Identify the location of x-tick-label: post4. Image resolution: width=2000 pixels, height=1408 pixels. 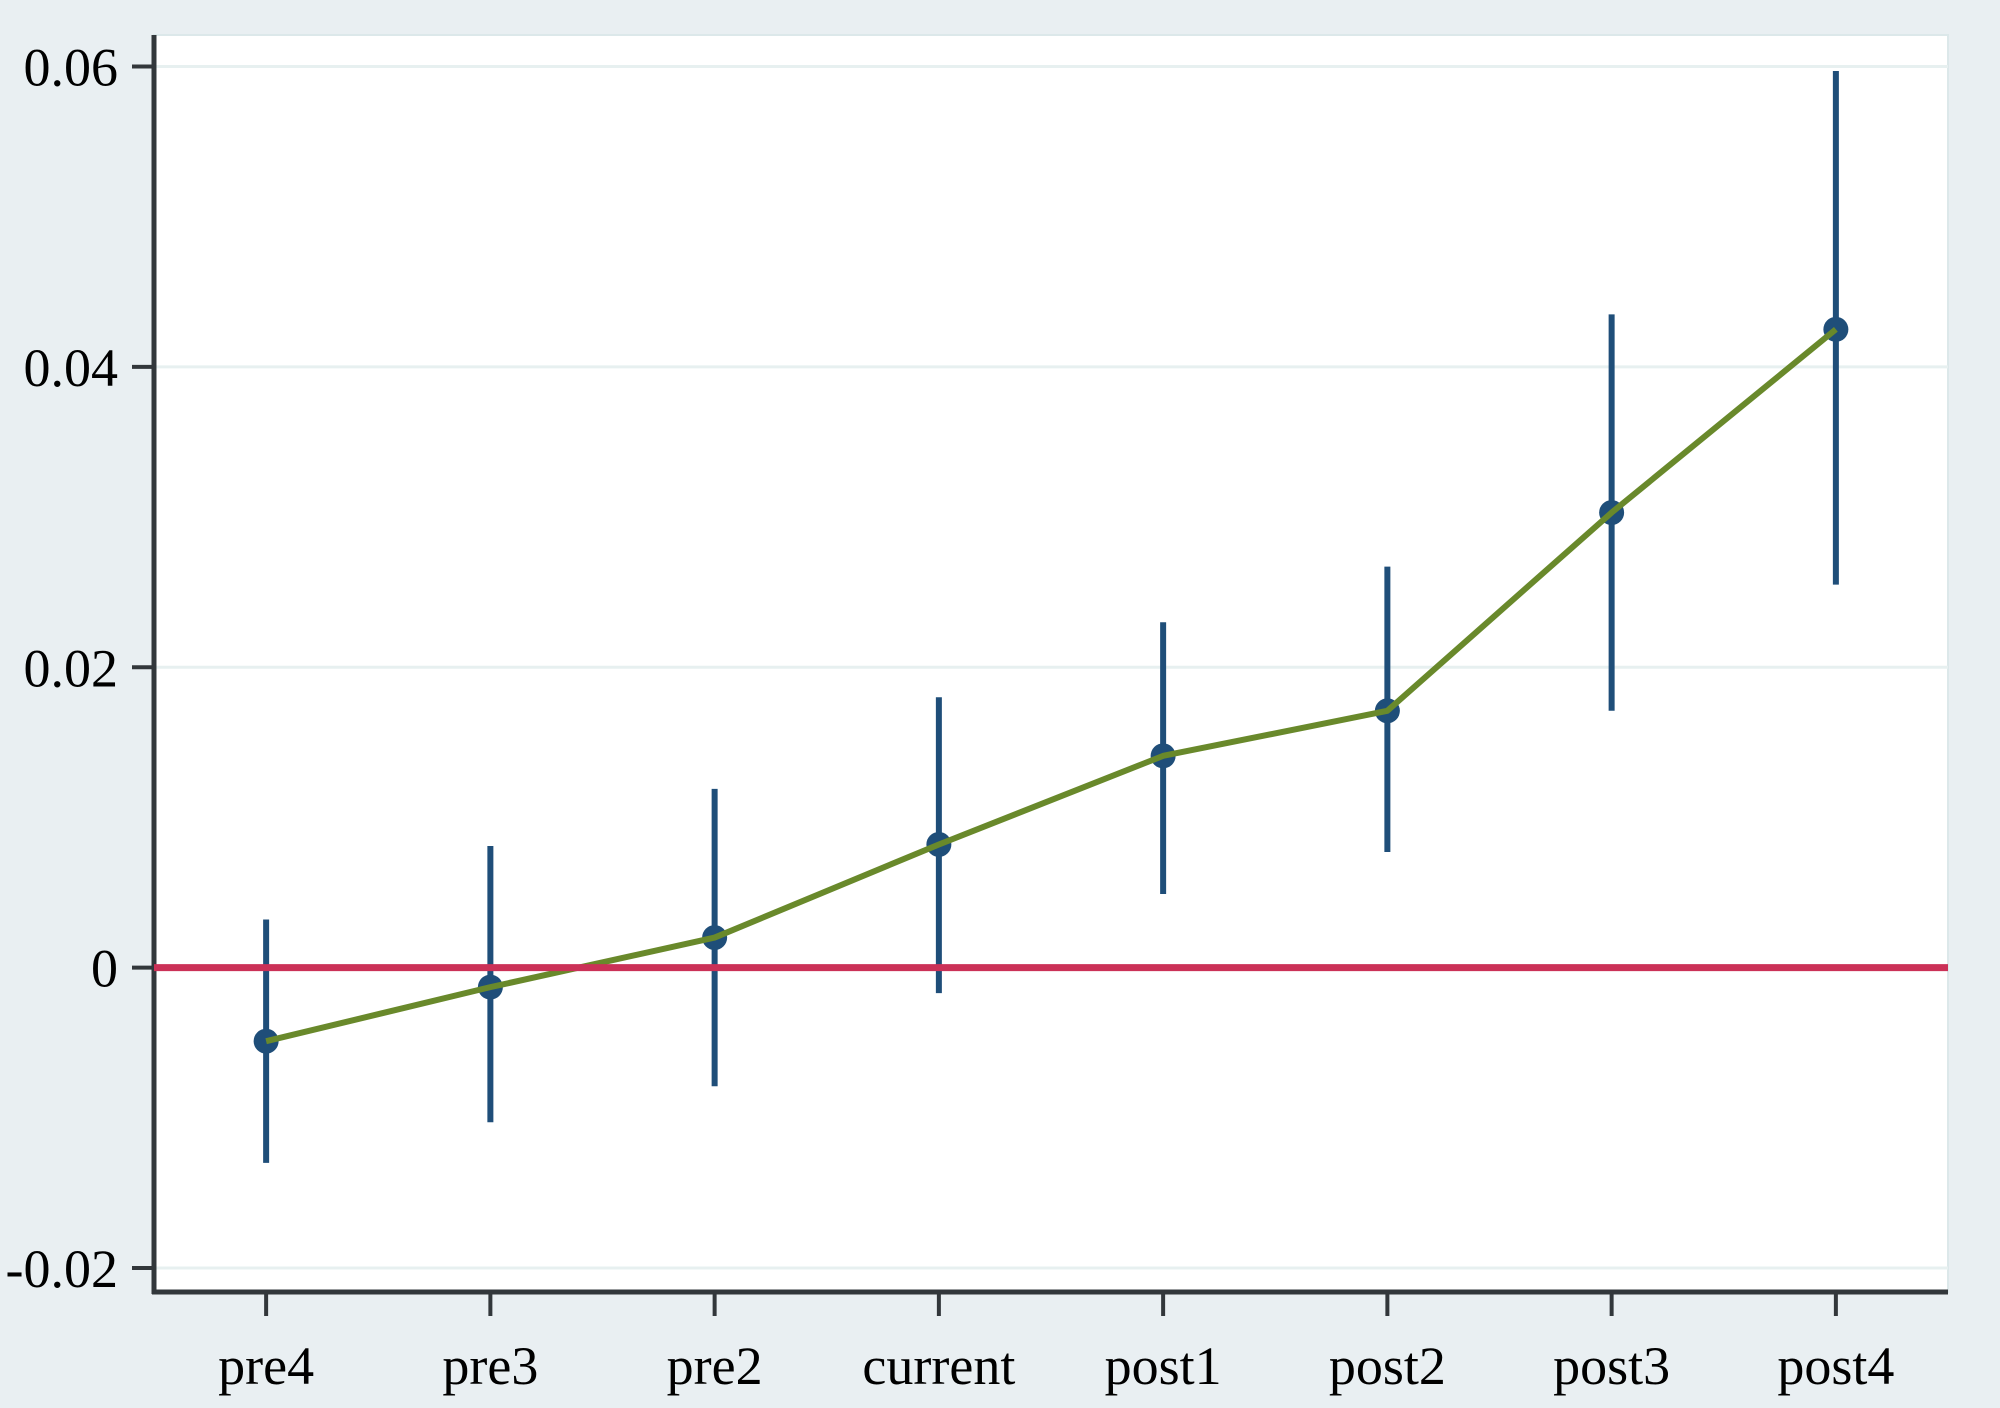
(1835, 1366).